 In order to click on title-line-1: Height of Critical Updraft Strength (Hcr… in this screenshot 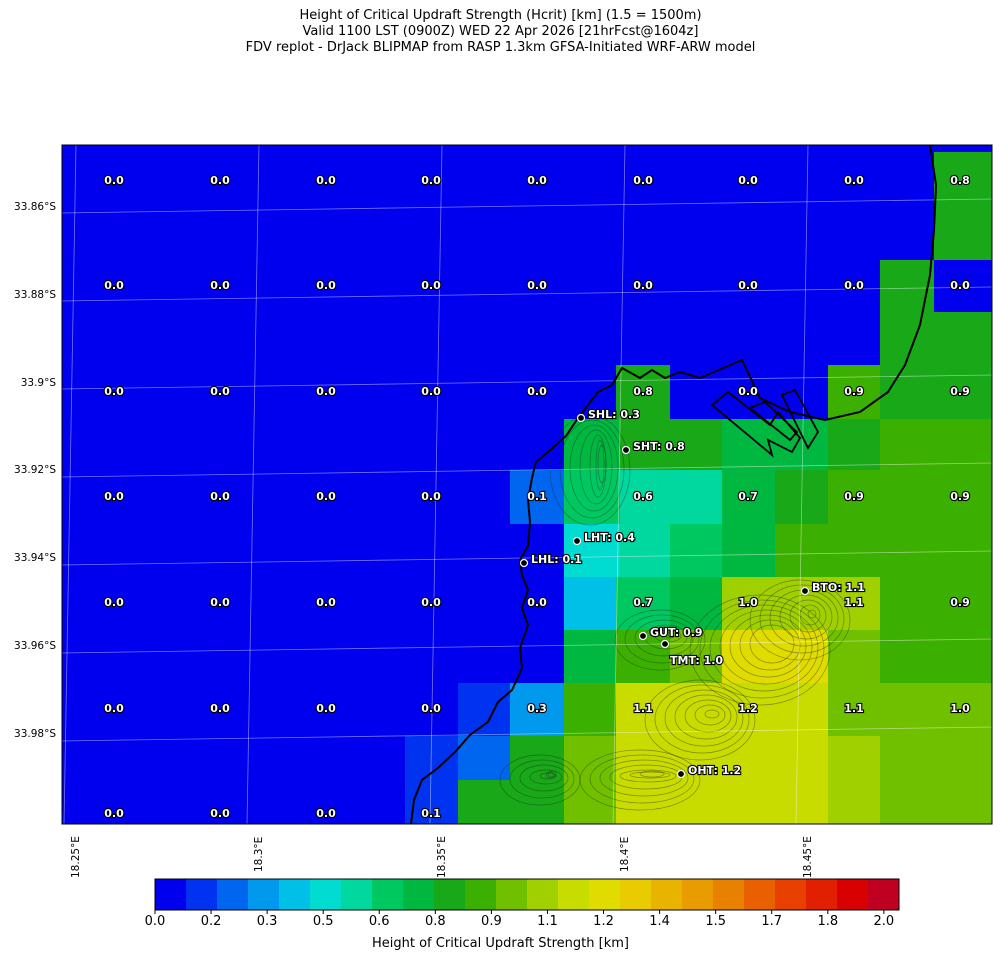, I will do `click(500, 15)`.